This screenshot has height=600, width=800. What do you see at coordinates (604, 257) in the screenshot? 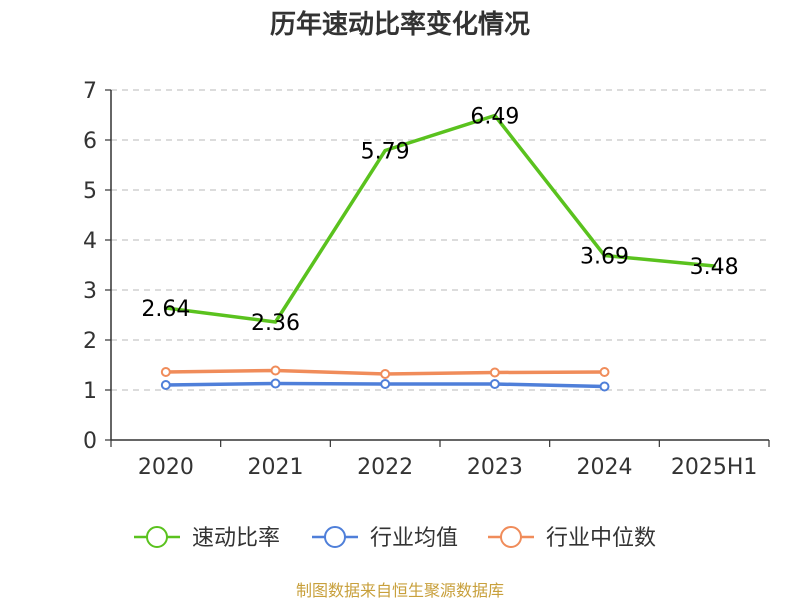
I see `data-label: 3.69` at bounding box center [604, 257].